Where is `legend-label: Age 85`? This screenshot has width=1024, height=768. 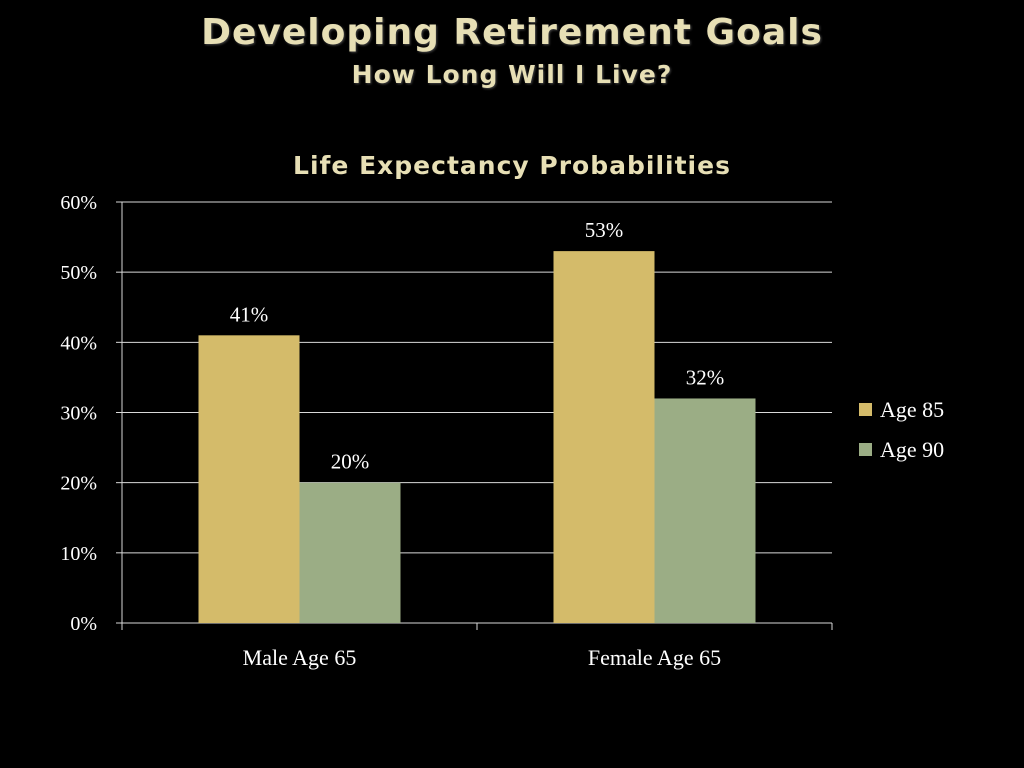
legend-label: Age 85 is located at coordinates (912, 409).